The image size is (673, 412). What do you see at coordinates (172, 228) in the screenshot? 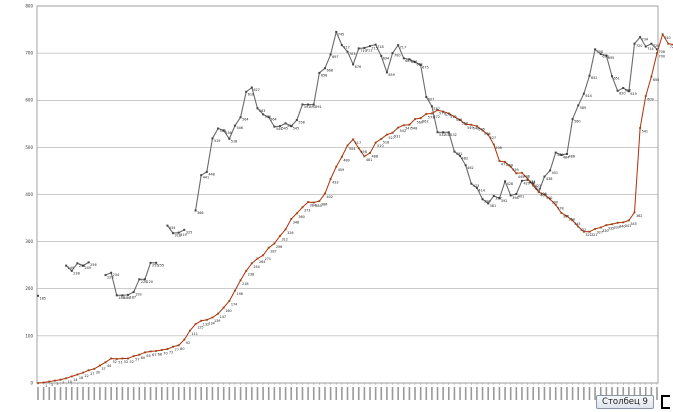
I see `data-label: 334` at bounding box center [172, 228].